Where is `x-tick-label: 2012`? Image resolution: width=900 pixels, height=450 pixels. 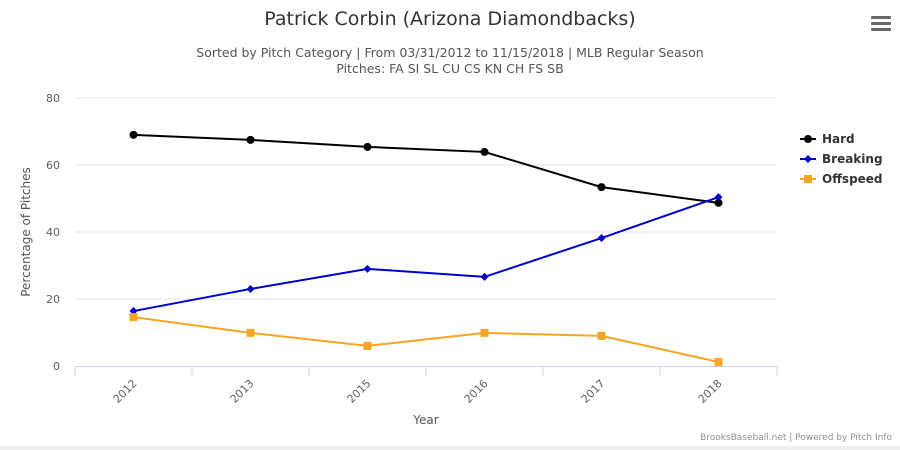 x-tick-label: 2012 is located at coordinates (125, 391).